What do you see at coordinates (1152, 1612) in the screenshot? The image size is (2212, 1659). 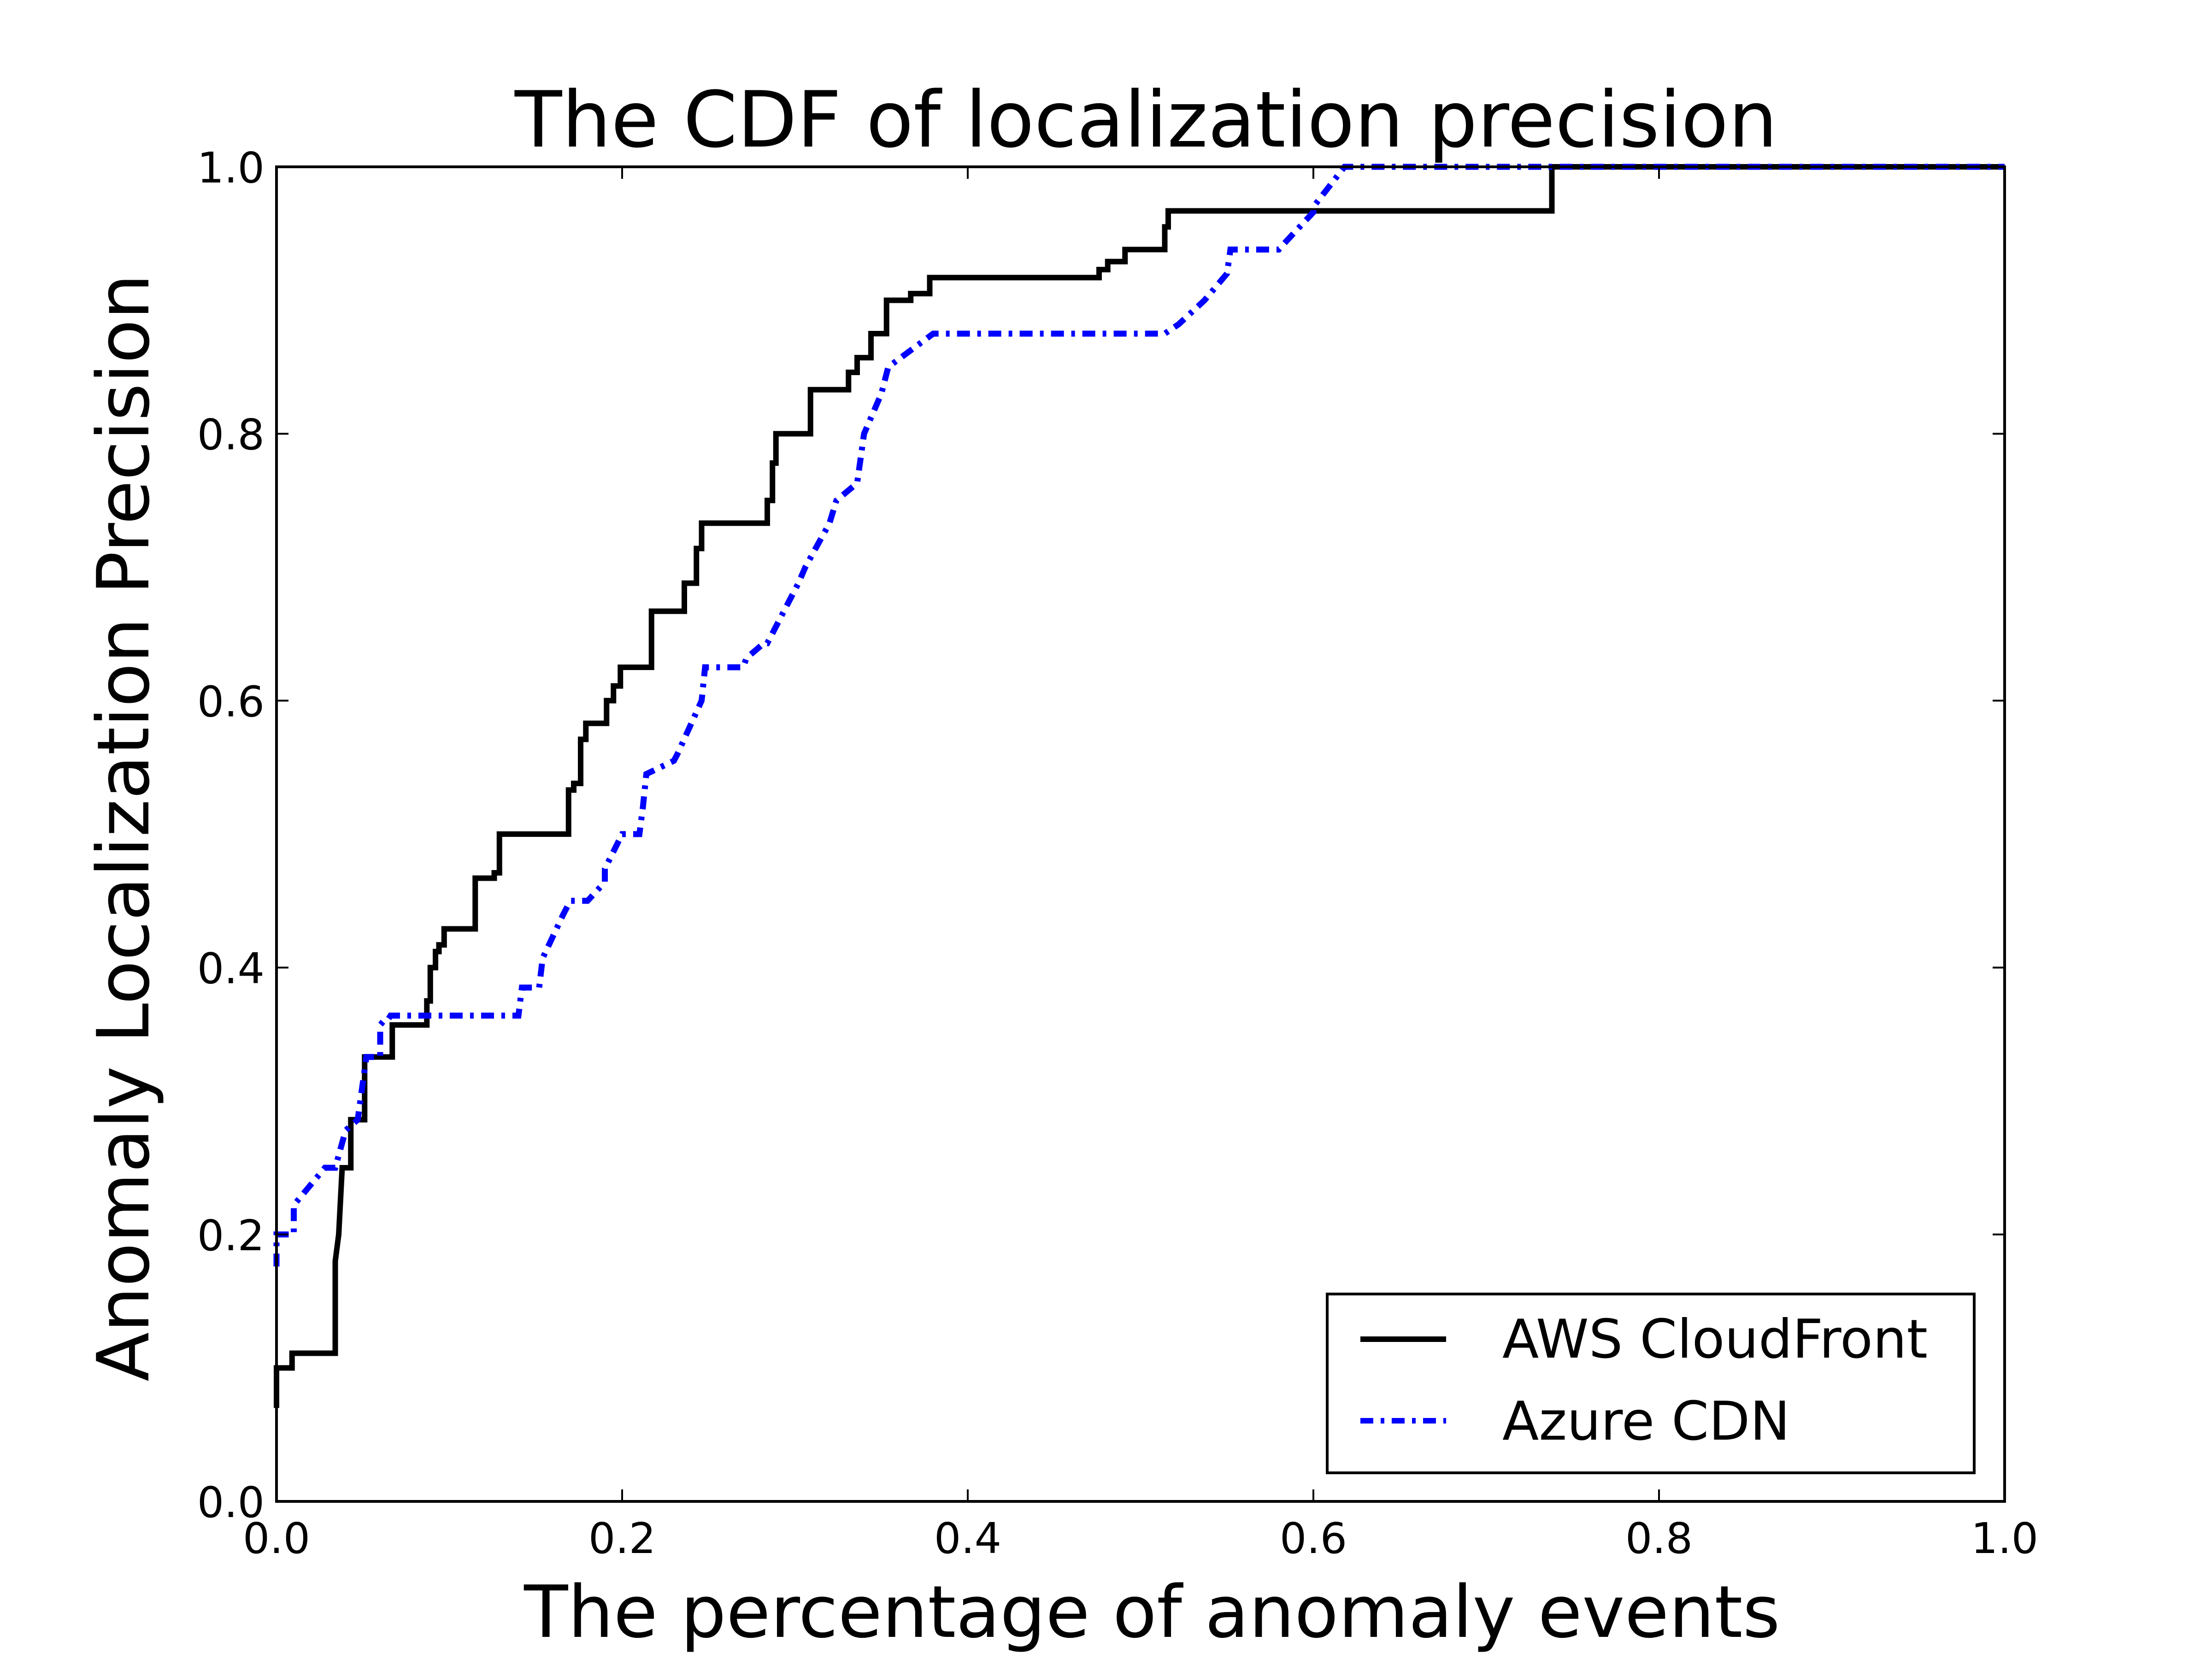 I see `x-axis-label: The percentage of anomaly events` at bounding box center [1152, 1612].